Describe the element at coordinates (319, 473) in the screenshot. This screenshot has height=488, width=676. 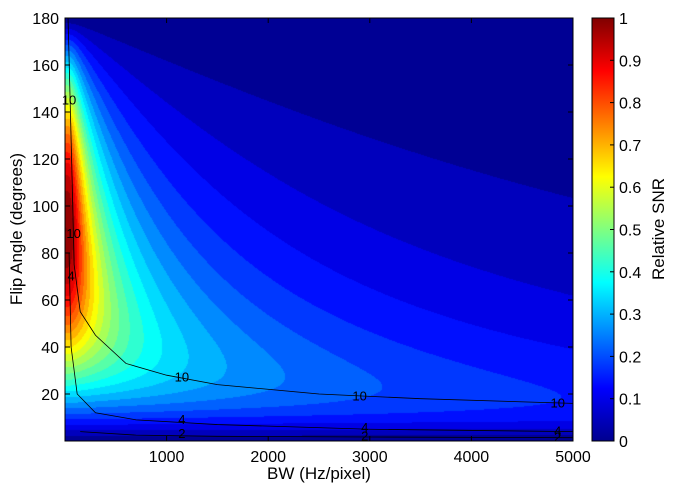
I see `x-axis-label: BW (Hz/pixel)` at that location.